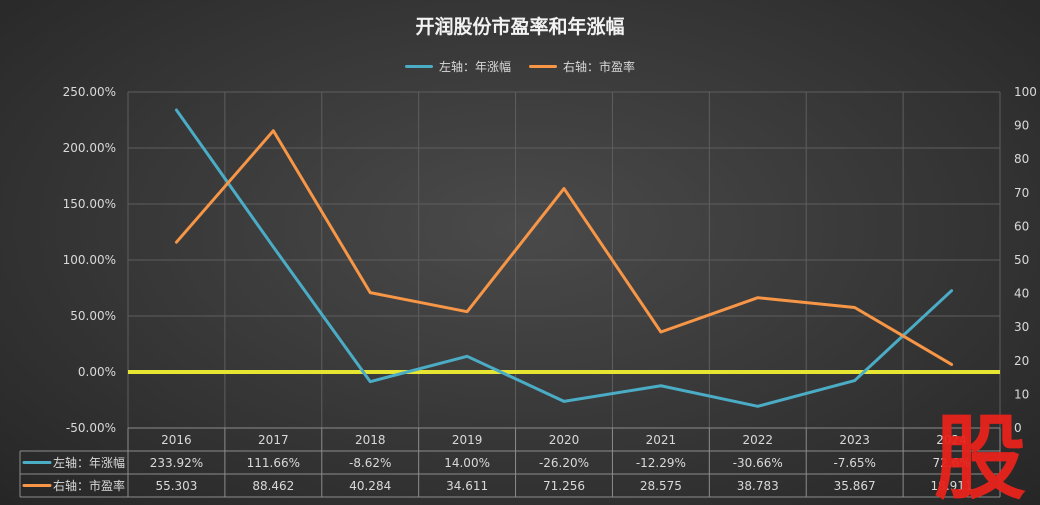 This screenshot has width=1040, height=505. Describe the element at coordinates (855, 486) in the screenshot. I see `data-label: 35.867` at that location.